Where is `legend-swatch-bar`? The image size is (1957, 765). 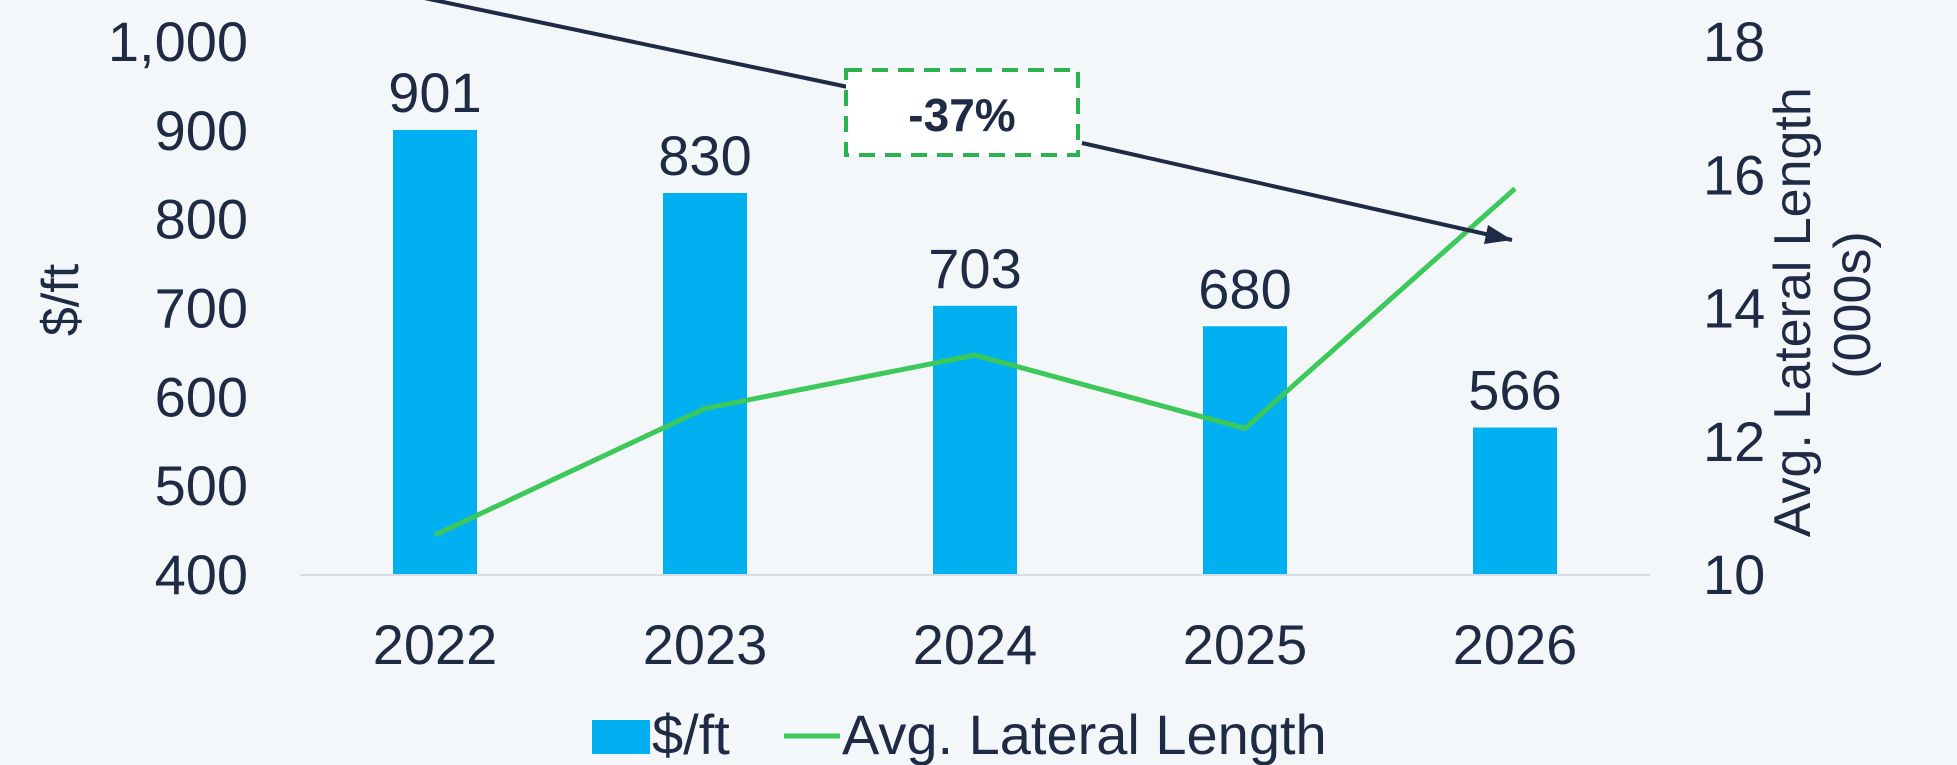 legend-swatch-bar is located at coordinates (621, 737).